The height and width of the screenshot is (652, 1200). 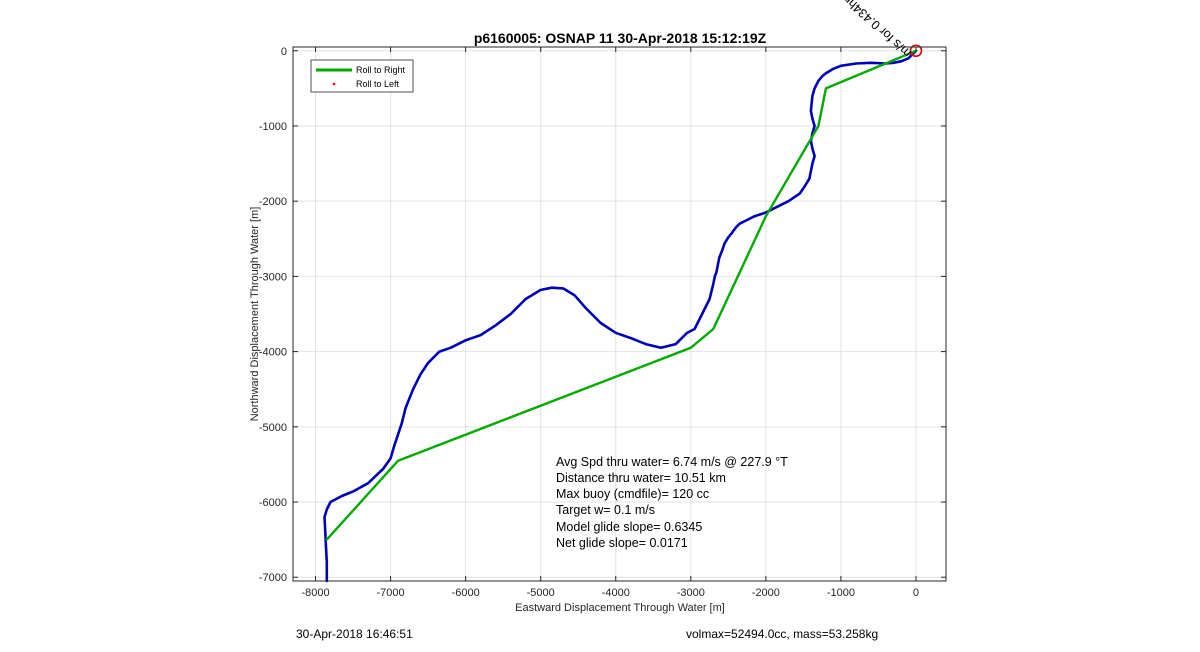 What do you see at coordinates (672, 462) in the screenshot?
I see `annotation-avg-speed: Avg Spd thru water= 6.74 m/s @ 227.9 °T` at bounding box center [672, 462].